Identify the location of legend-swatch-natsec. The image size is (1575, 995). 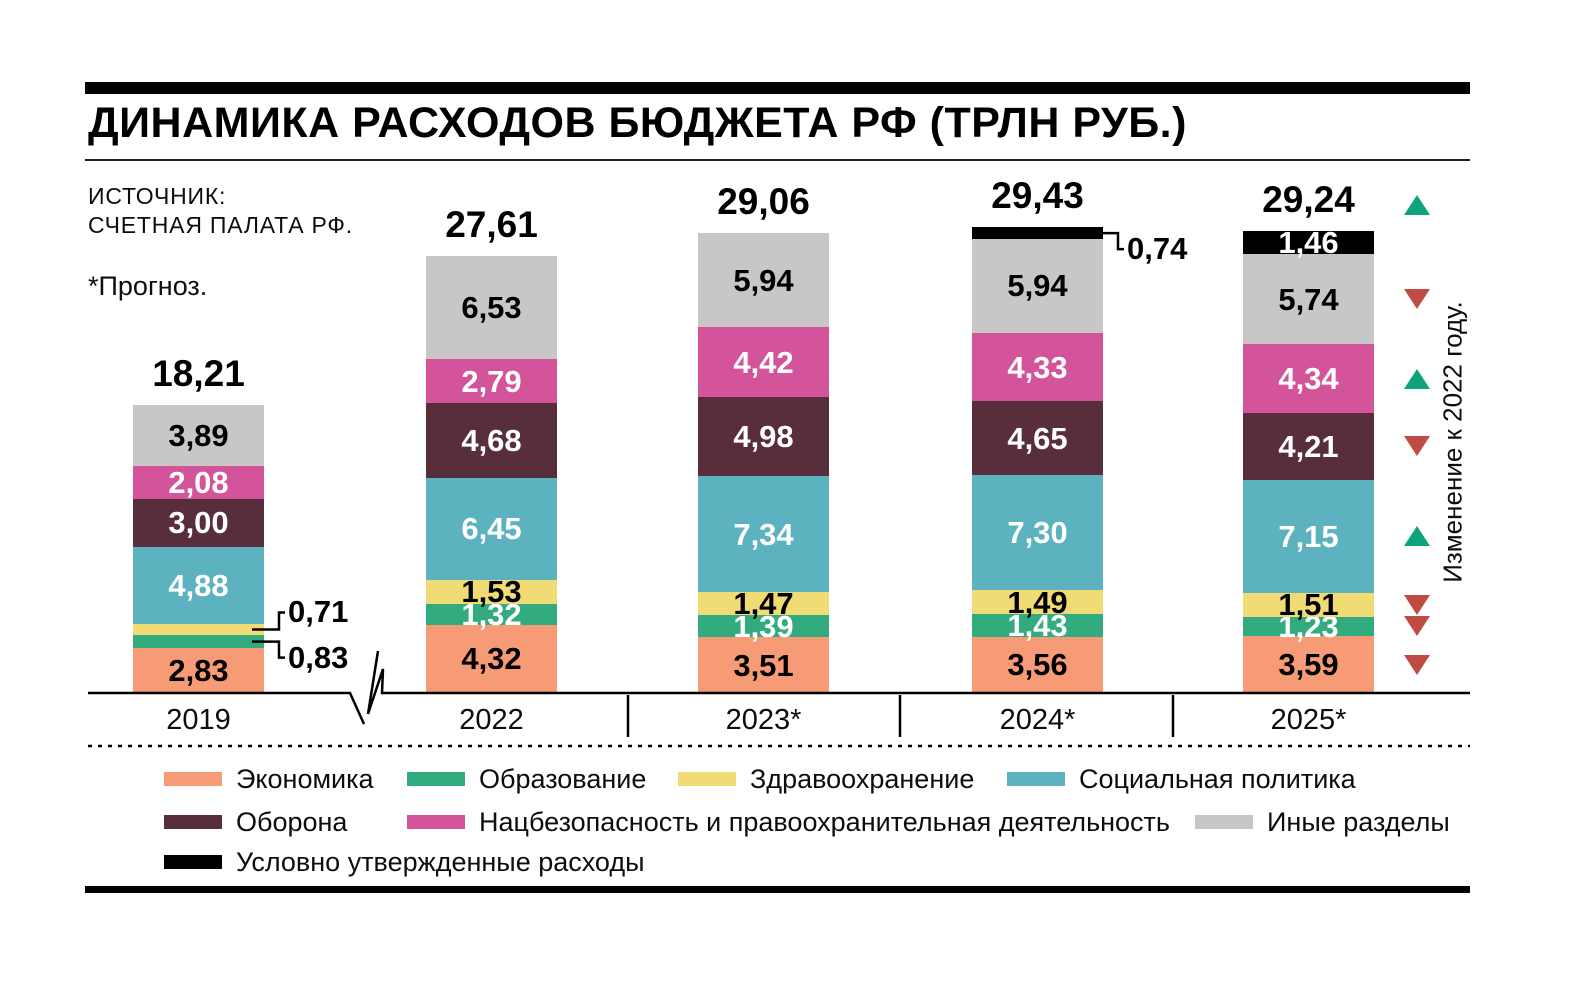
(436, 822).